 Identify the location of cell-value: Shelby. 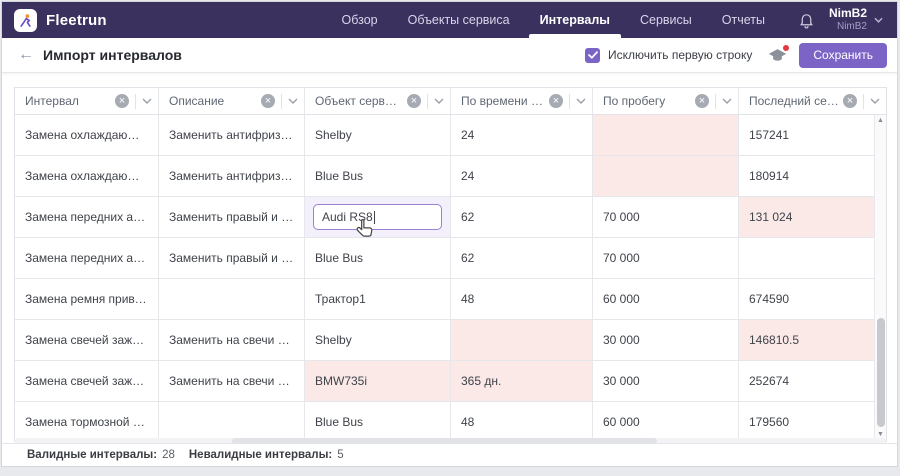
(333, 340).